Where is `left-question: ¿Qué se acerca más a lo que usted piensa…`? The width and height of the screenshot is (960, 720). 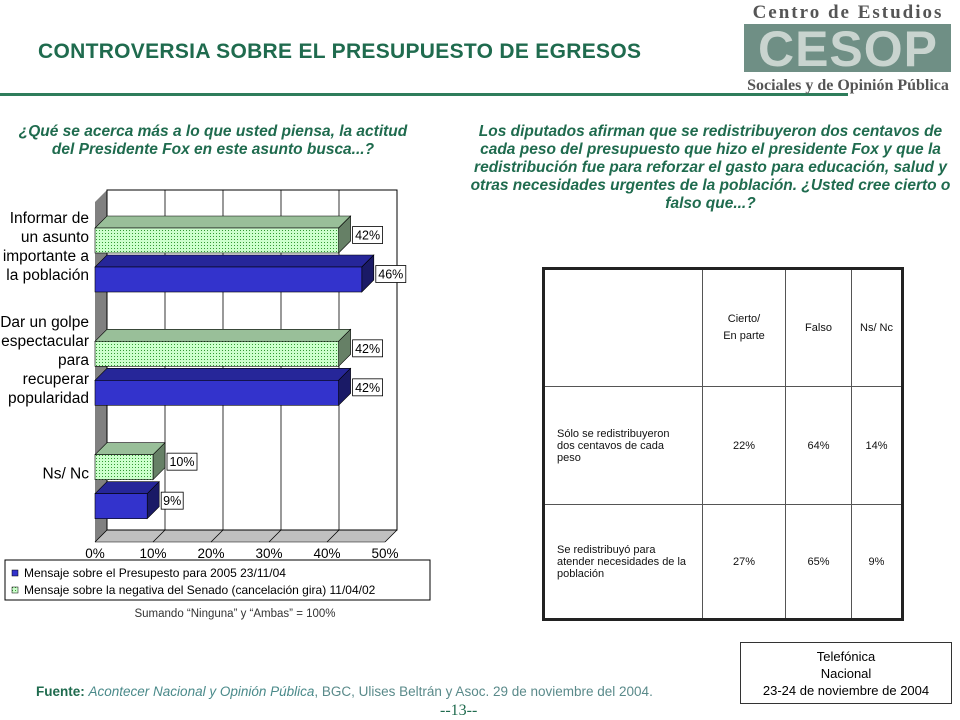 left-question: ¿Qué se acerca más a lo que usted piensa… is located at coordinates (213, 140).